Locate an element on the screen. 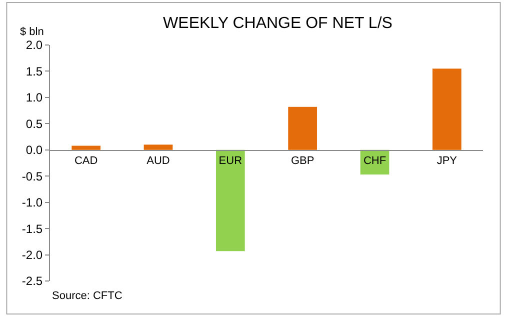 This screenshot has height=331, width=505. x-tick-label: JPY is located at coordinates (447, 161).